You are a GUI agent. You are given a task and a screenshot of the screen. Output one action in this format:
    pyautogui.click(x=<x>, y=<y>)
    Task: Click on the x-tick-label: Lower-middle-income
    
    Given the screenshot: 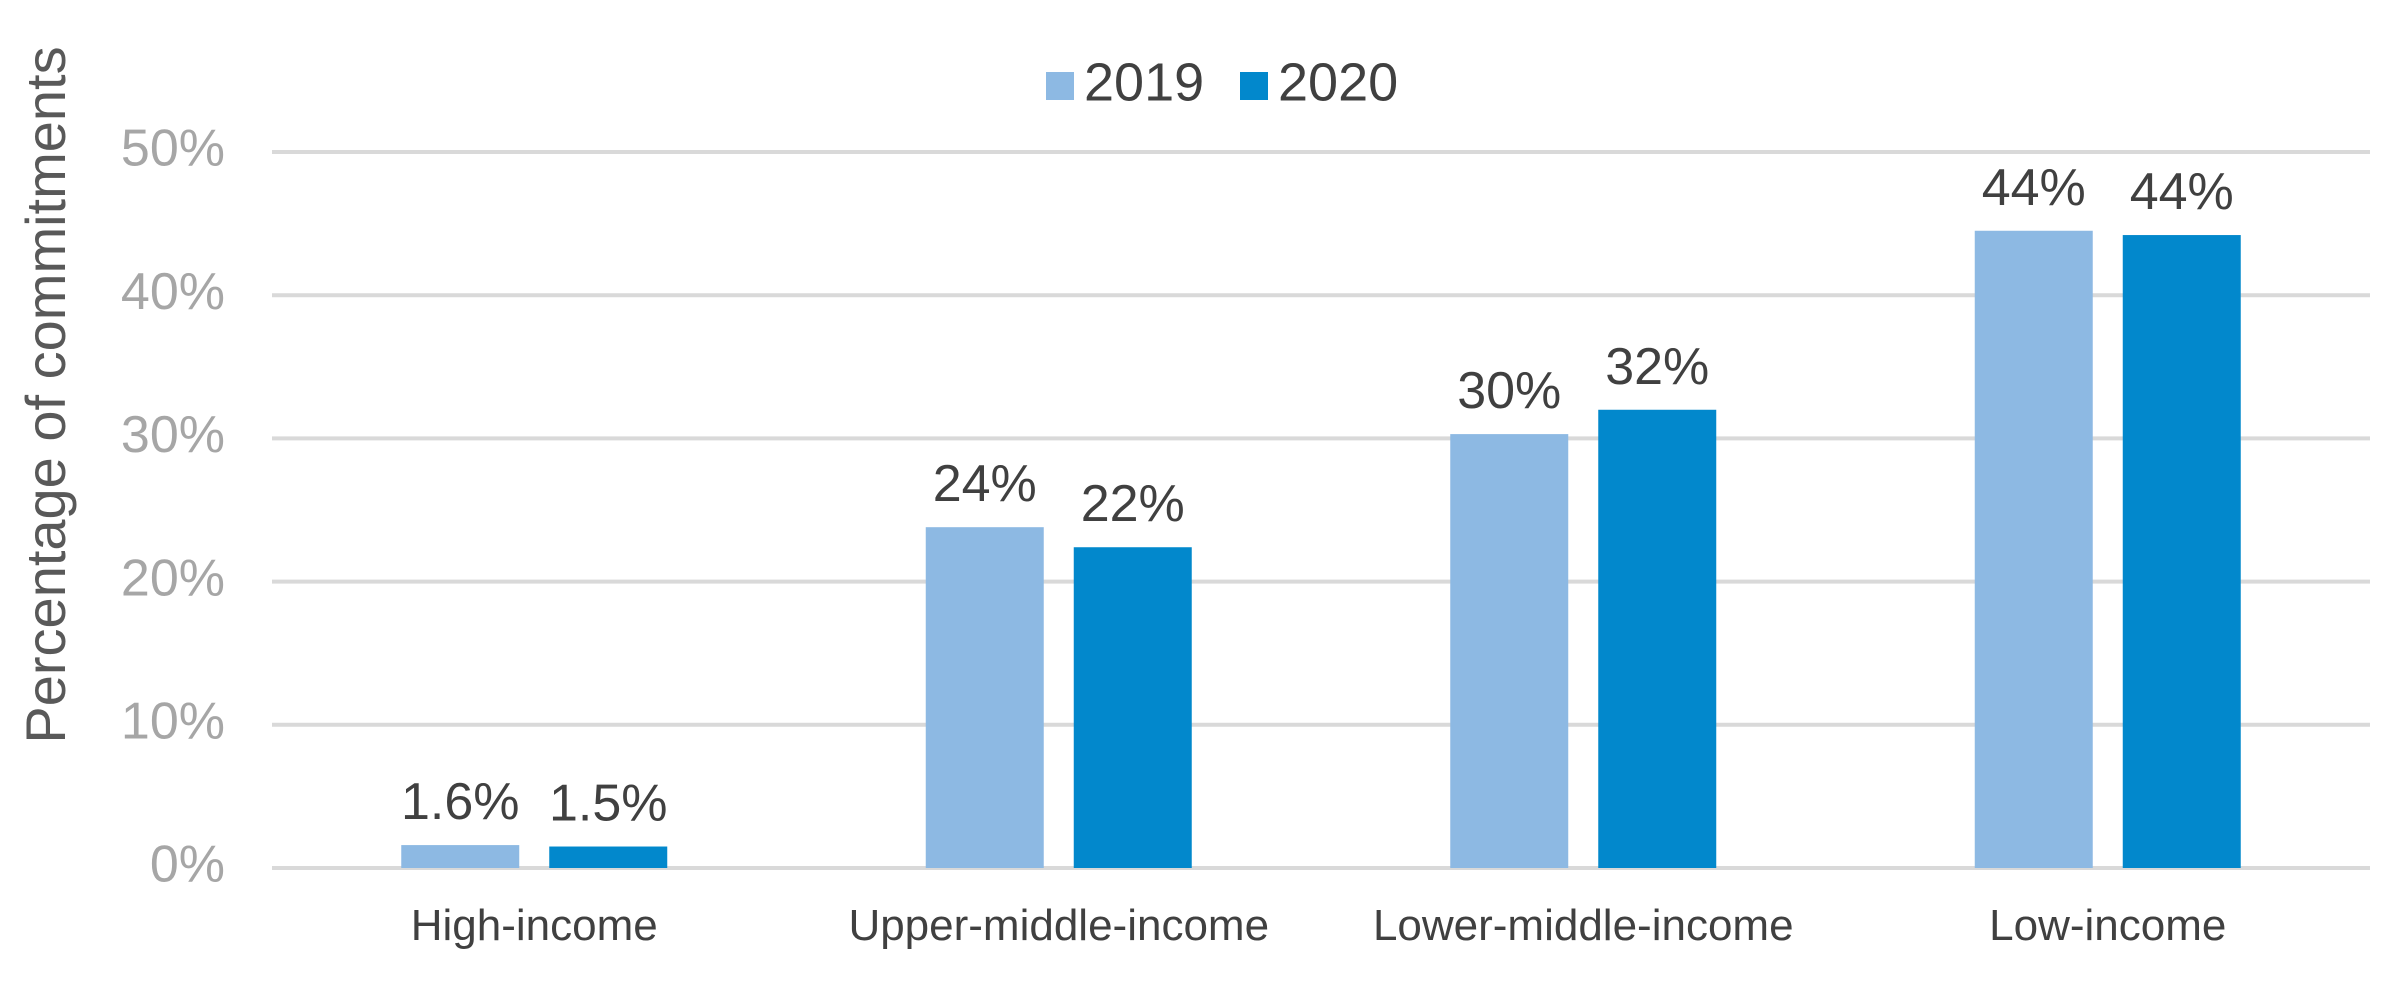 What is the action you would take?
    pyautogui.click(x=1583, y=925)
    